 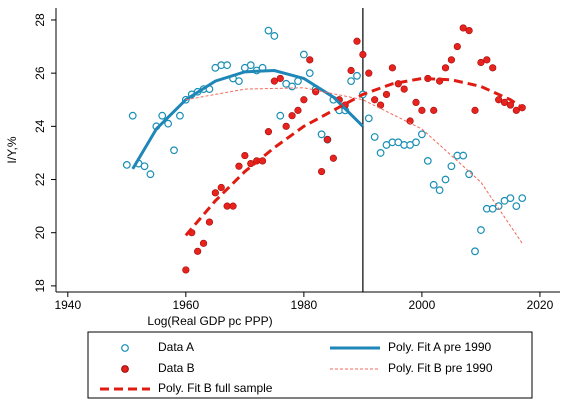 I want to click on legend-label: Poly. Fit B pre 1990, so click(x=440, y=368).